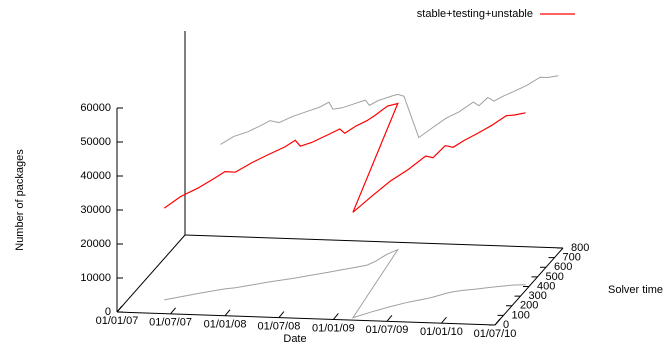 Image resolution: width=672 pixels, height=349 pixels. Describe the element at coordinates (20, 200) in the screenshot. I see `z-axis-label: Number of packages` at that location.